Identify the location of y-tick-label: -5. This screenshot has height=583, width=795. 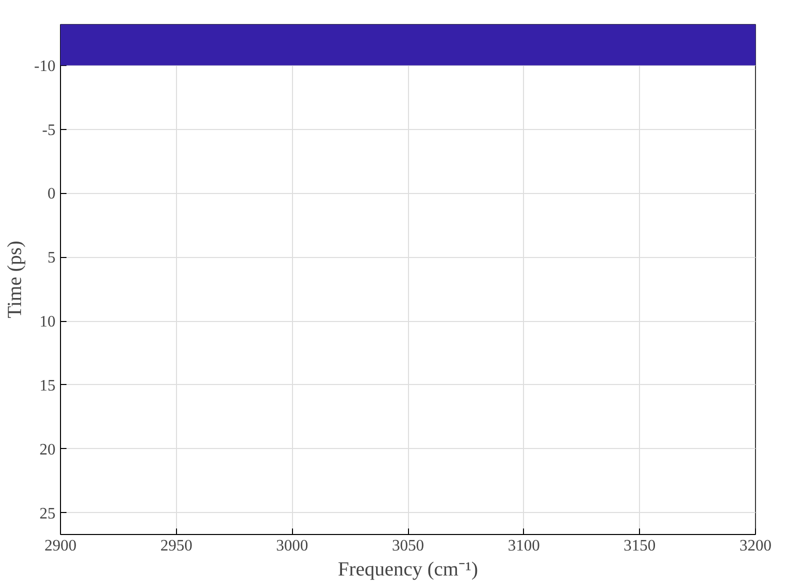
(49, 130).